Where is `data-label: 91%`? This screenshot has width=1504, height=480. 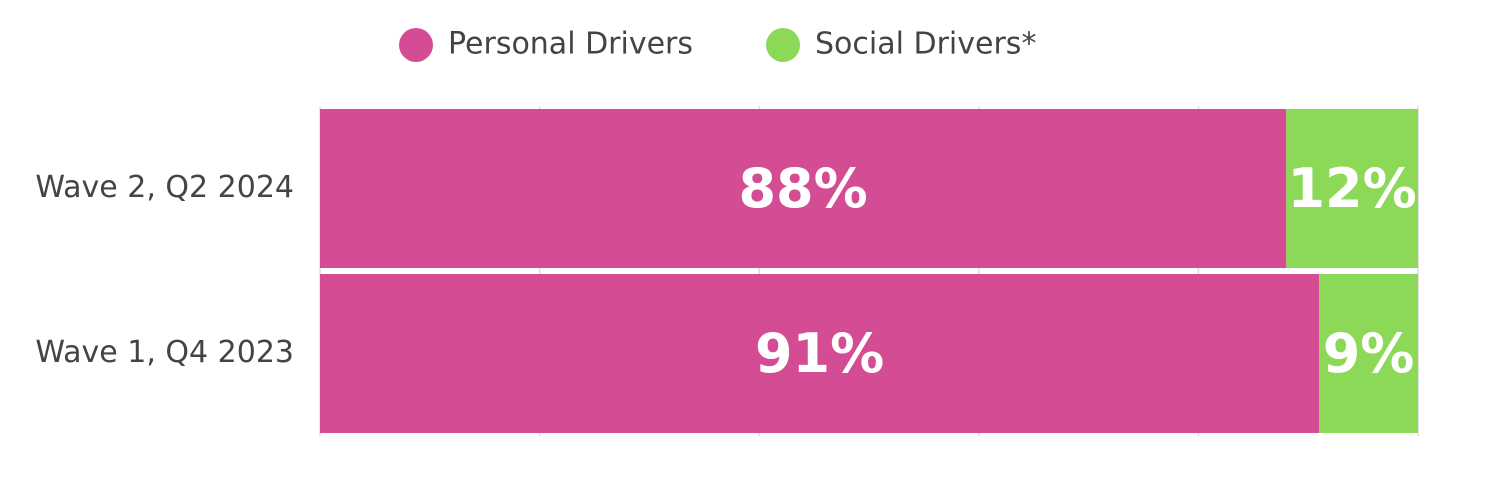
data-label: 91% is located at coordinates (819, 353).